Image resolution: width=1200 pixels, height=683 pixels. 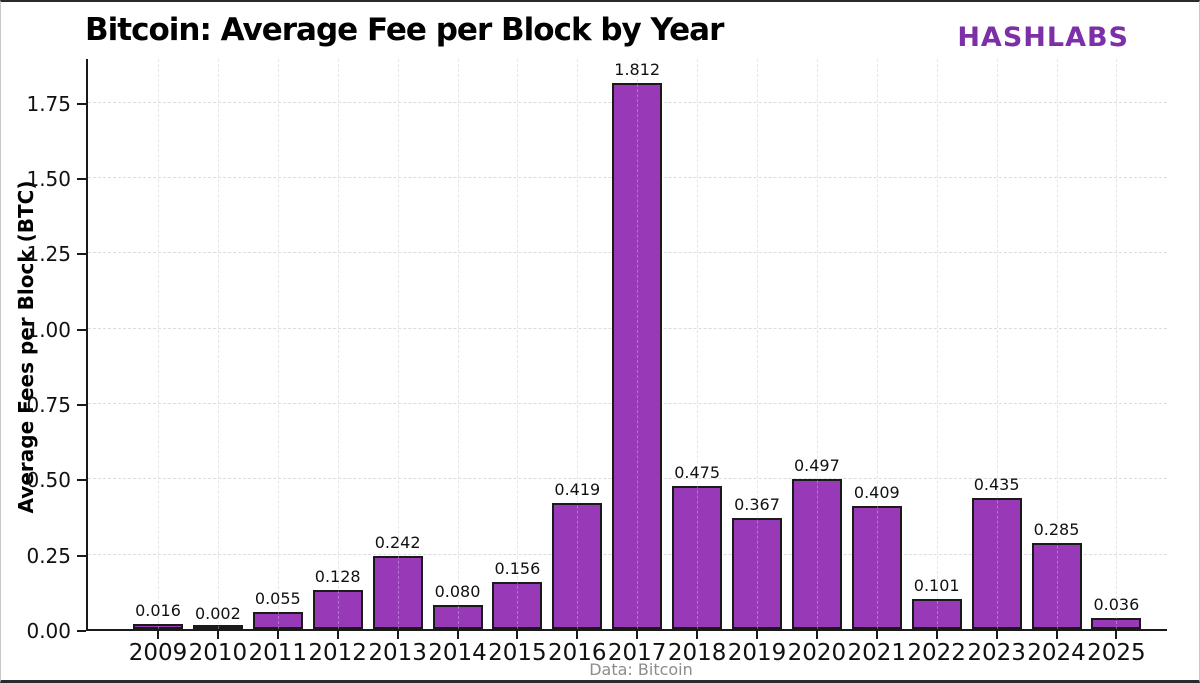 What do you see at coordinates (936, 585) in the screenshot?
I see `bar-value-label: 0.101` at bounding box center [936, 585].